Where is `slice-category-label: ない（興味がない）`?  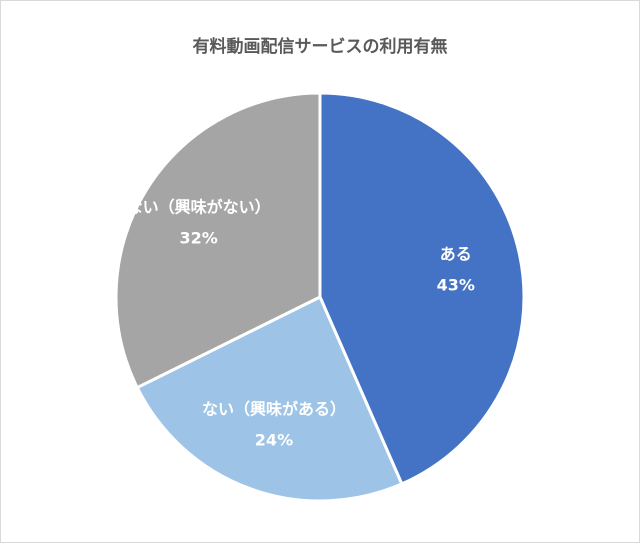
slice-category-label: ない（興味がない） is located at coordinates (199, 207).